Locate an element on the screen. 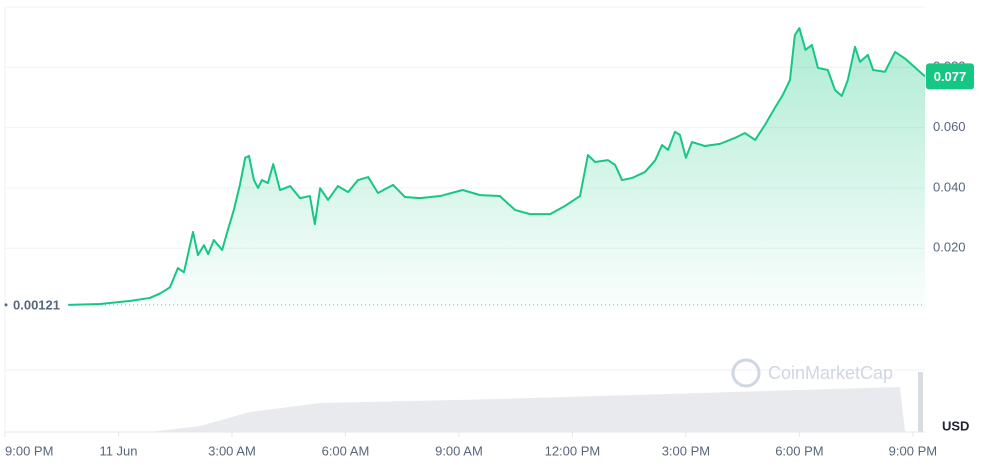 This screenshot has height=467, width=985. start-price-dot is located at coordinates (6, 305).